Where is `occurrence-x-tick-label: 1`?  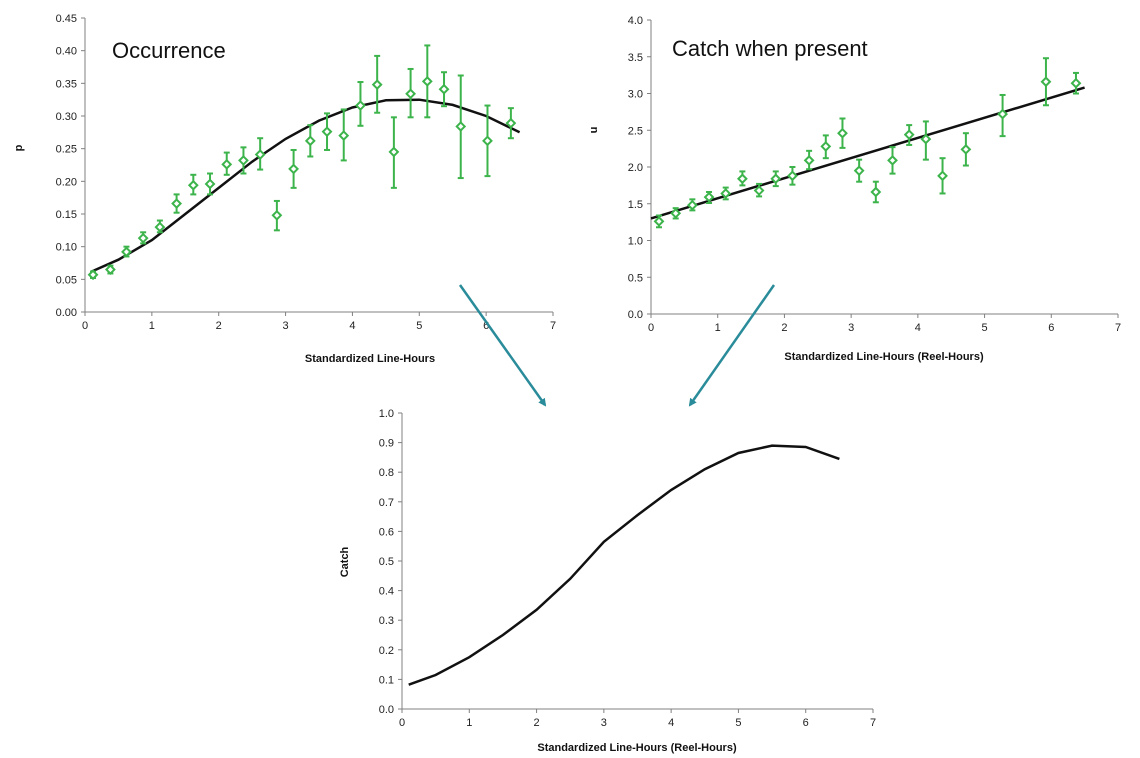
occurrence-x-tick-label: 1 is located at coordinates (152, 326).